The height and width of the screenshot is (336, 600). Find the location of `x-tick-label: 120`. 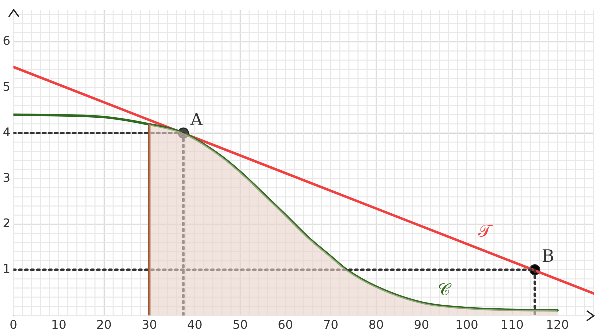

x-tick-label: 120 is located at coordinates (558, 325).